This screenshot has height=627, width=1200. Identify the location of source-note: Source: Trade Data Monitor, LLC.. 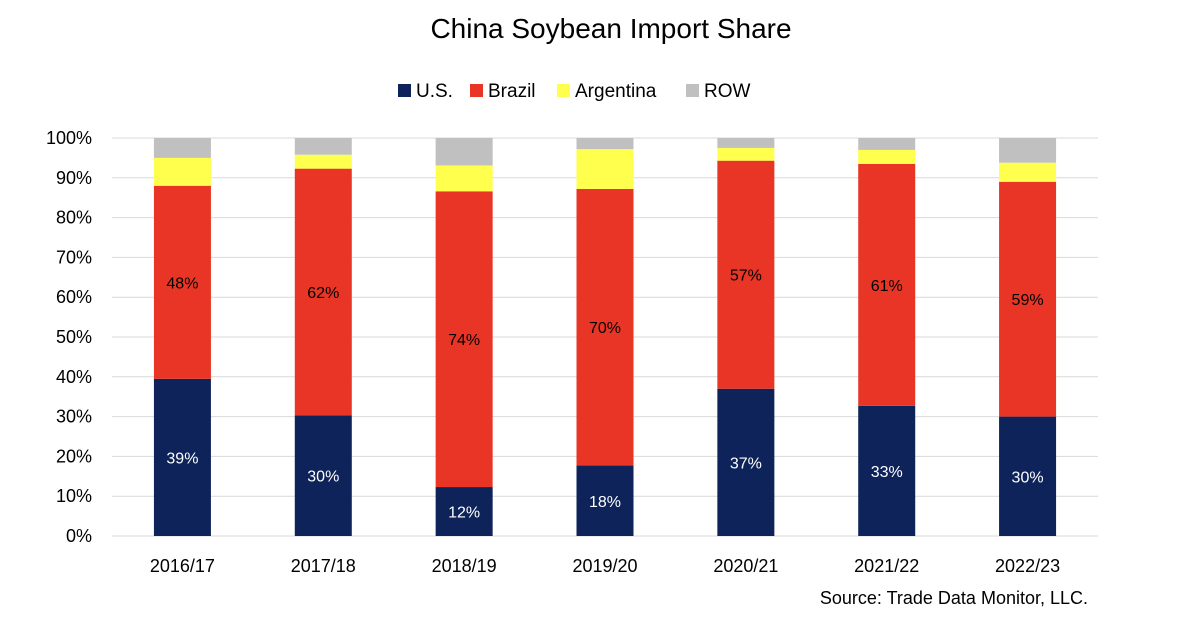
(954, 598).